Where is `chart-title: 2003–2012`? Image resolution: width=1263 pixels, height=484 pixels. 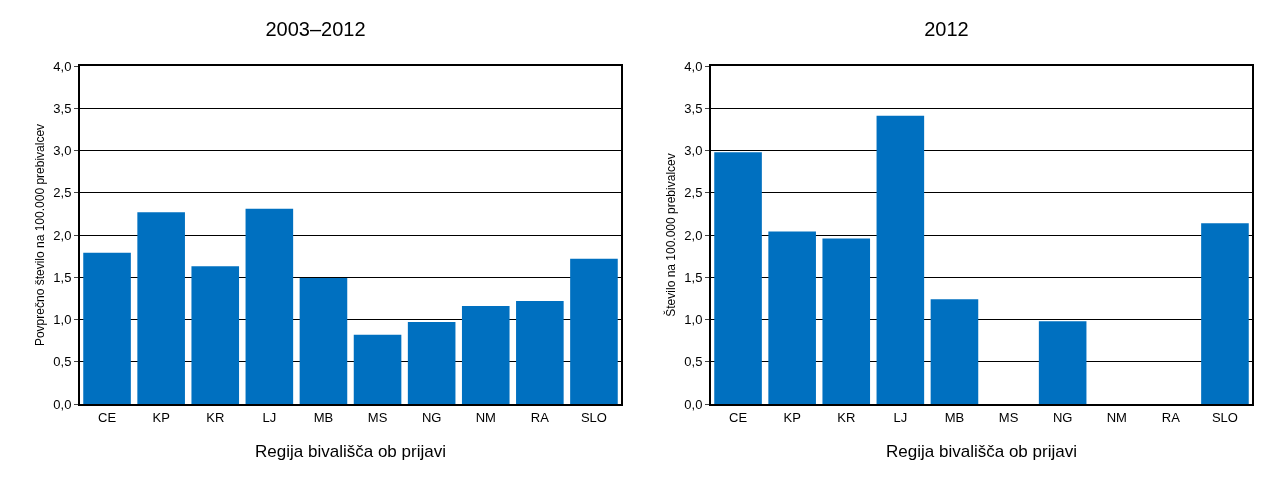 chart-title: 2003–2012 is located at coordinates (315, 28).